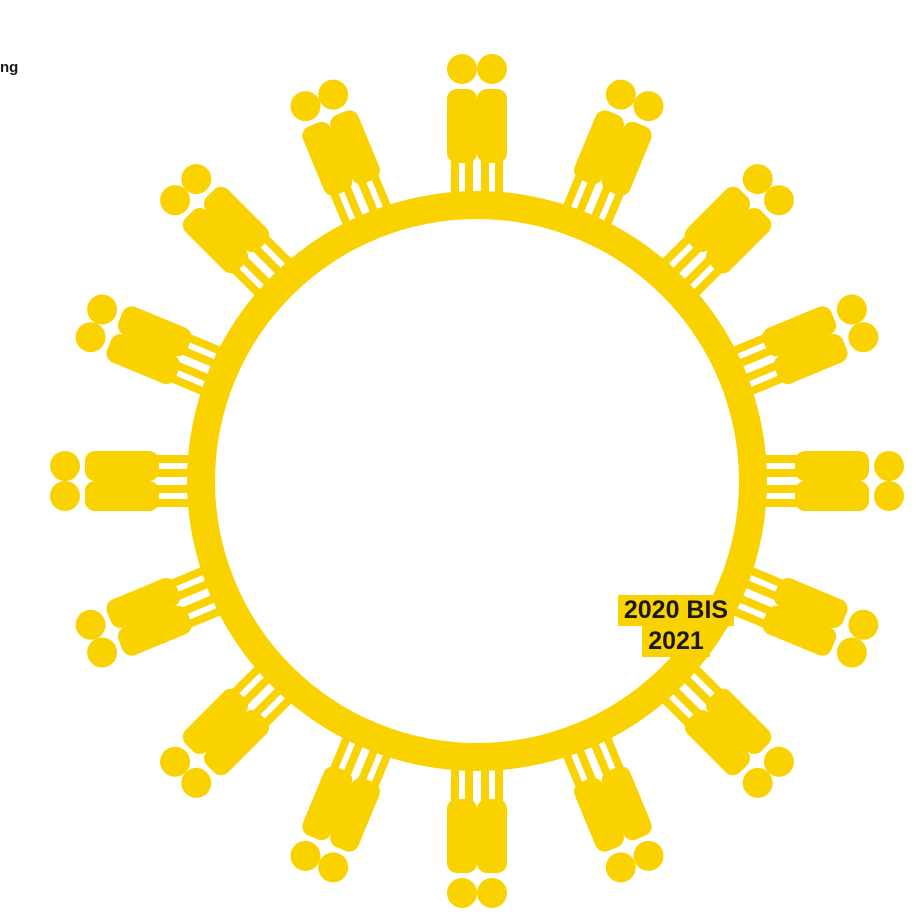 Image resolution: width=919 pixels, height=914 pixels. What do you see at coordinates (676, 610) in the screenshot?
I see `year-label-line-1: 2020 BIS` at bounding box center [676, 610].